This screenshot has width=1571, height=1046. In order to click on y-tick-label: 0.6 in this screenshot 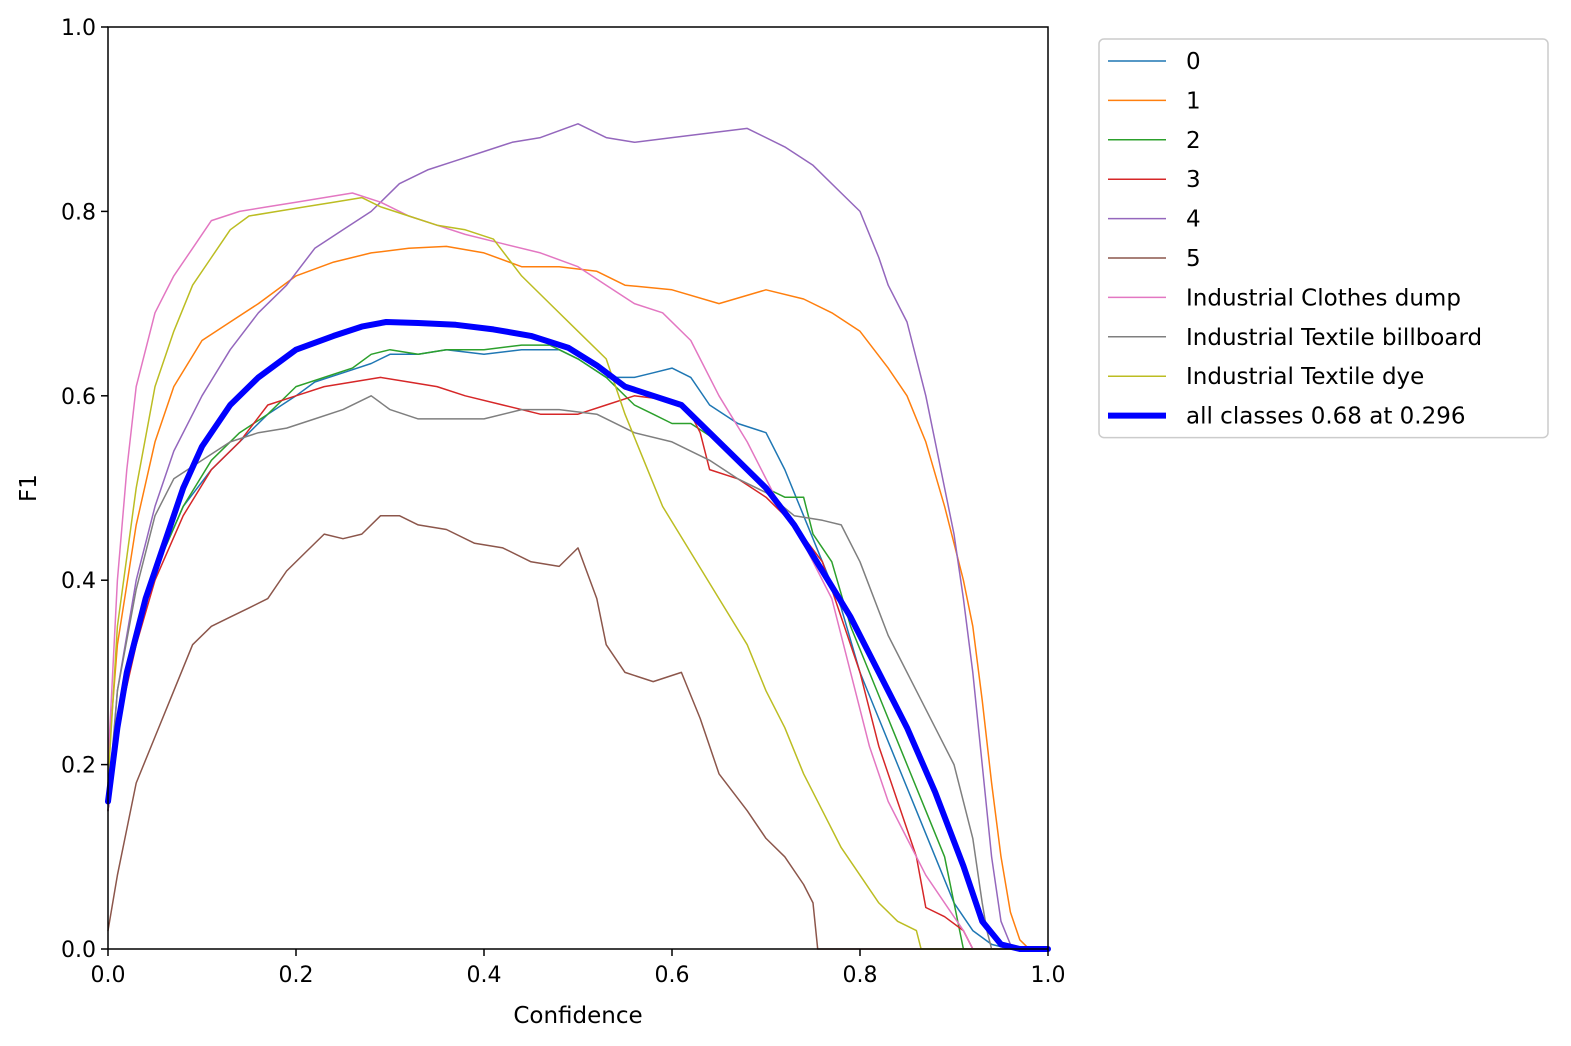, I will do `click(78, 397)`.